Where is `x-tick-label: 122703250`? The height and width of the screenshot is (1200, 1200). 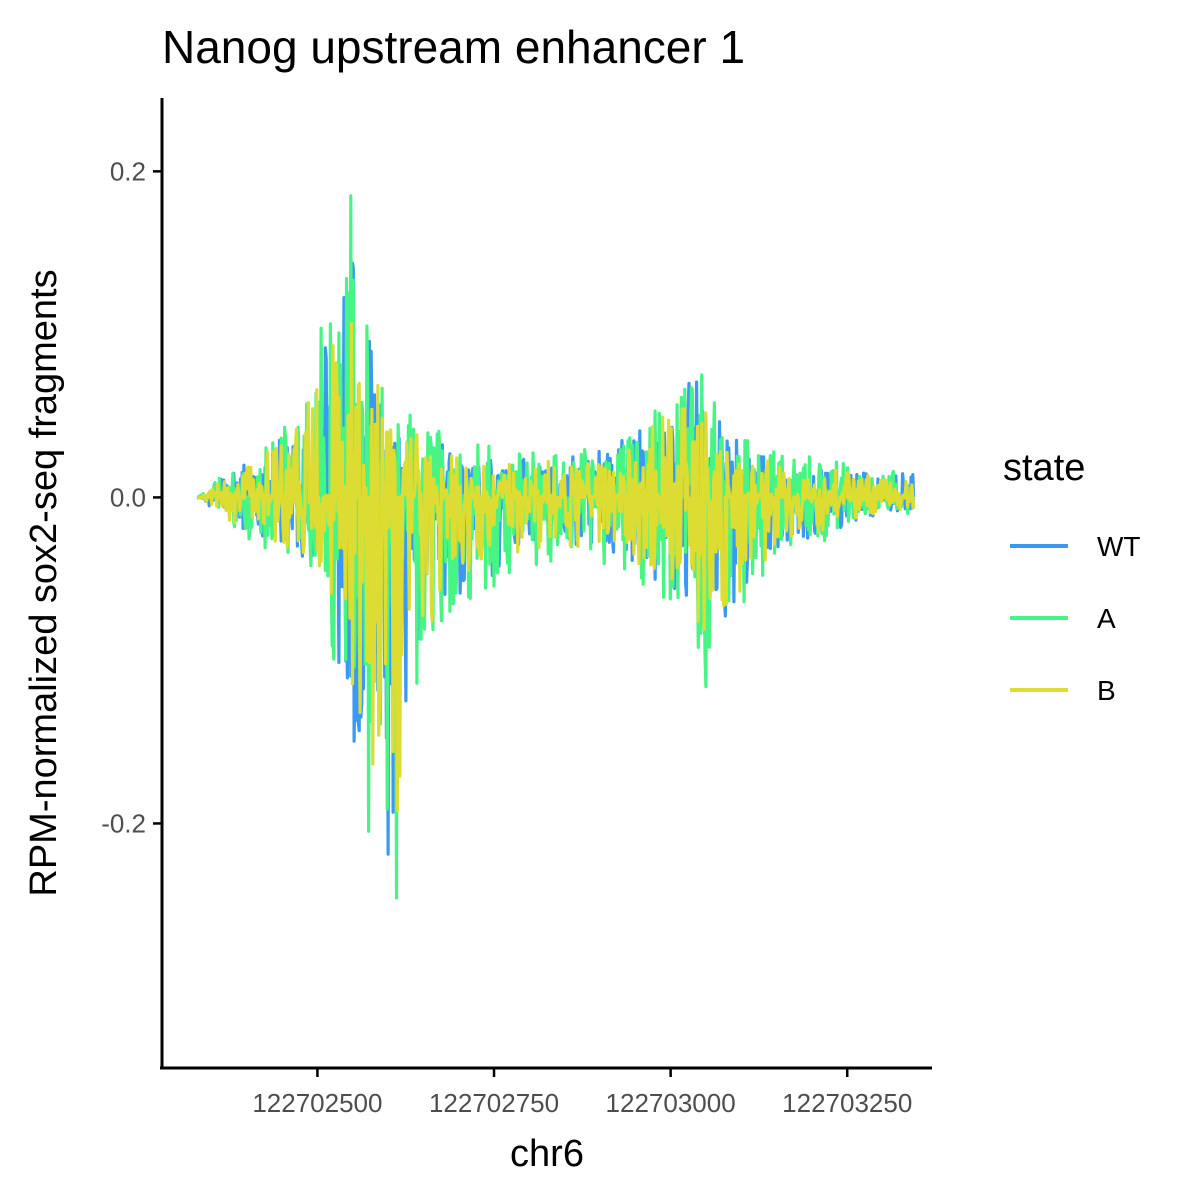 x-tick-label: 122703250 is located at coordinates (847, 1103).